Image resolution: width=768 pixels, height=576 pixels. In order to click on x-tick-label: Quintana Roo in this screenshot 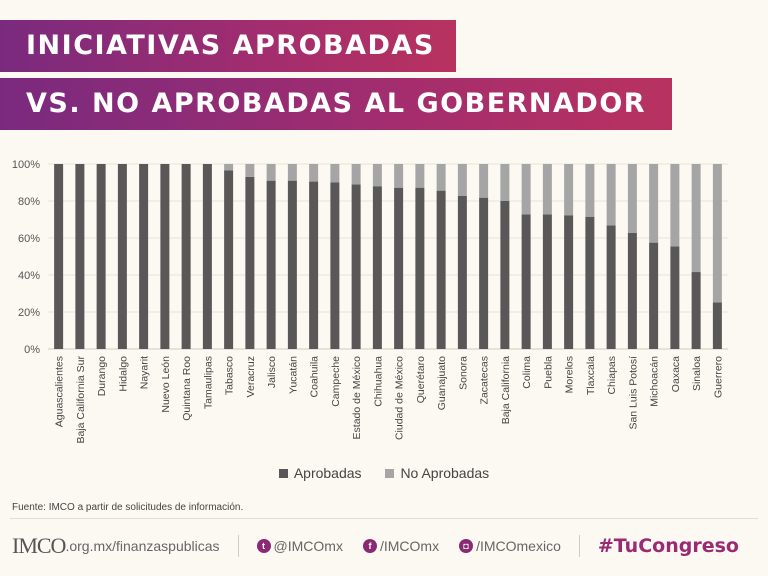, I will do `click(187, 388)`.